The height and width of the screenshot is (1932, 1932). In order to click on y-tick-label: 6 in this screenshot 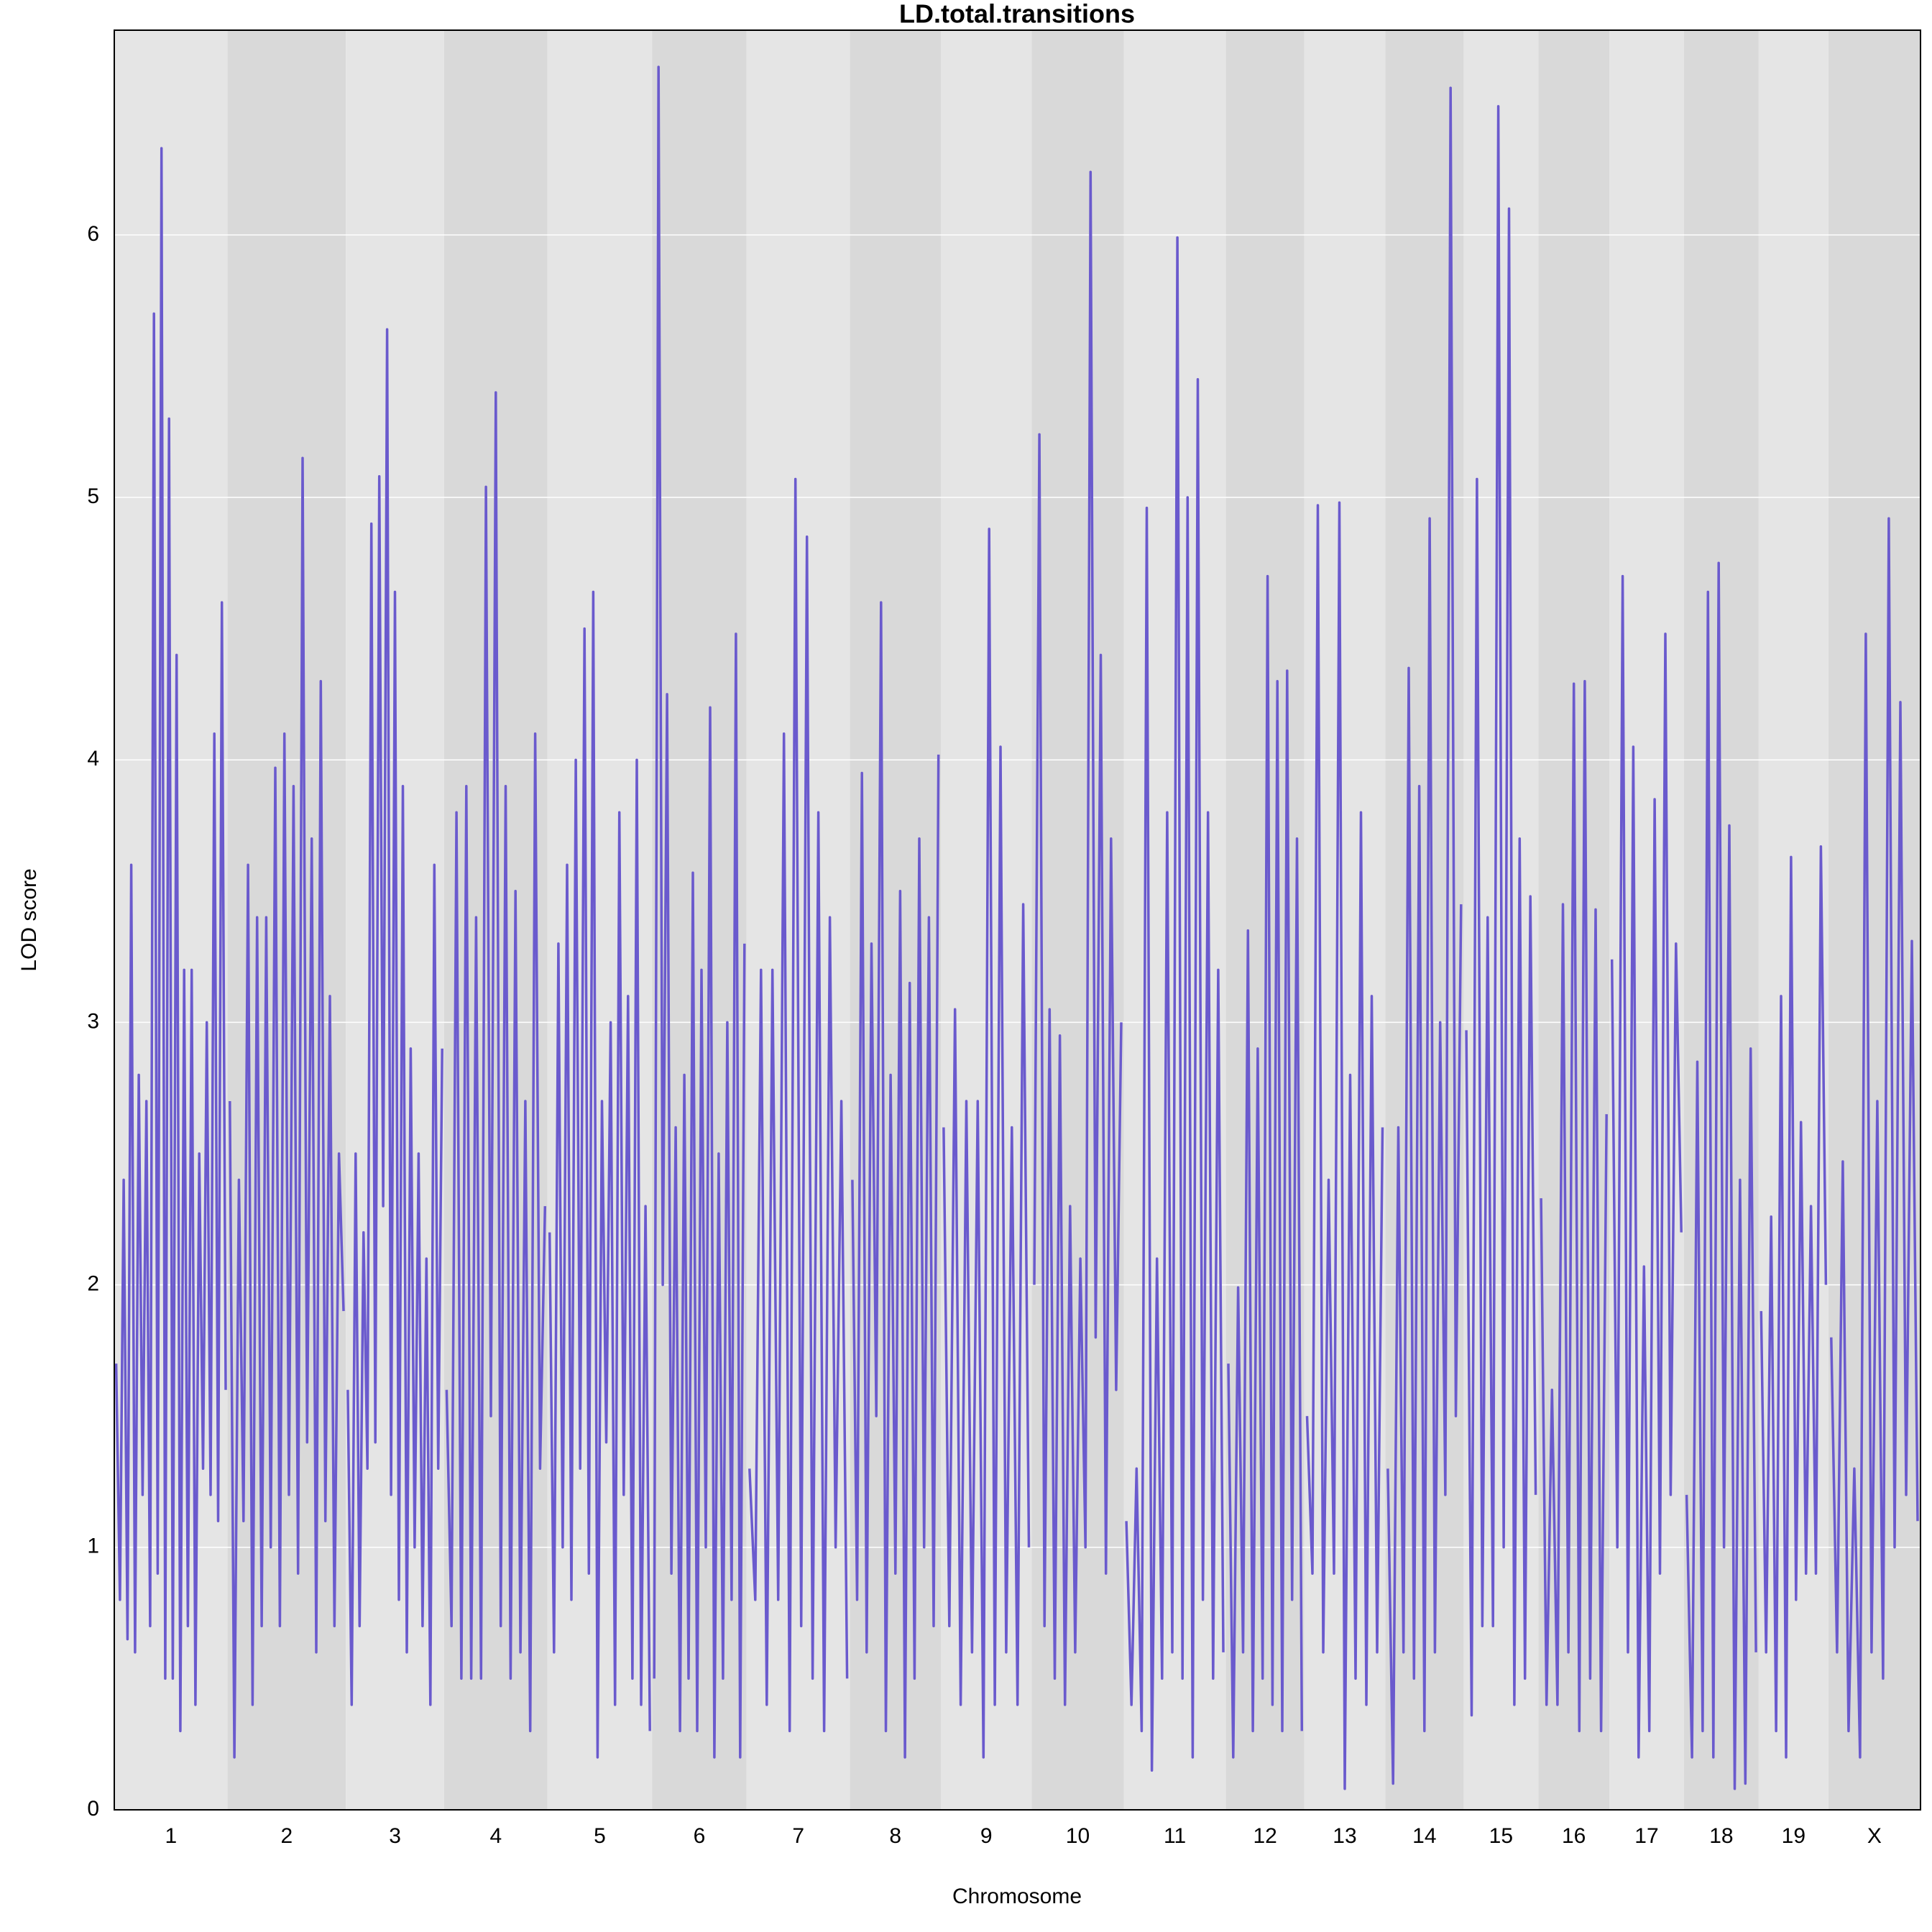, I will do `click(93, 234)`.